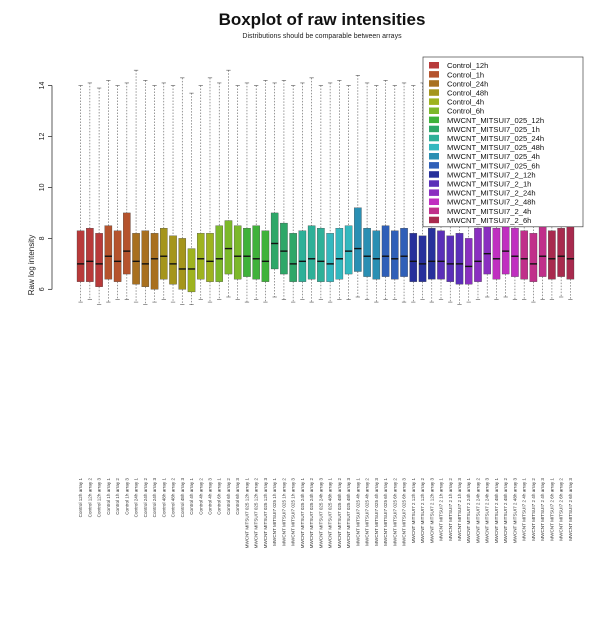 The height and width of the screenshot is (634, 606). What do you see at coordinates (514, 511) in the screenshot?
I see `x-tick-label: MWCNT MITSUI7 2 48h array 3` at bounding box center [514, 511].